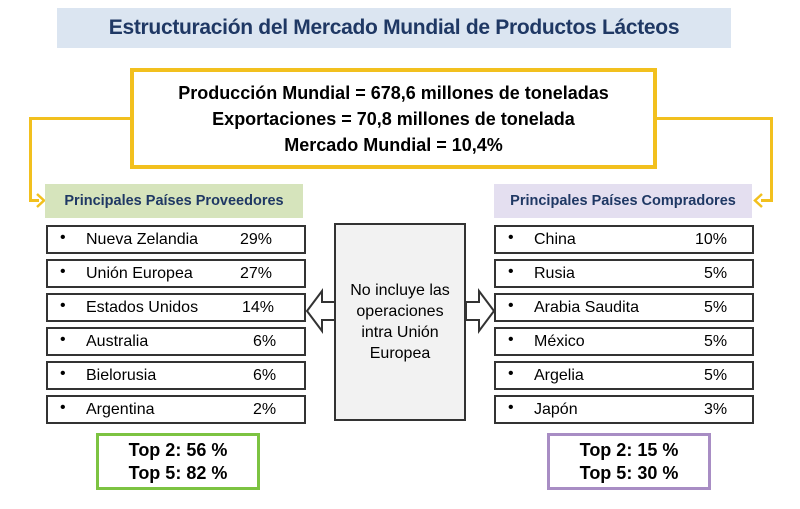 The height and width of the screenshot is (509, 800). What do you see at coordinates (556, 409) in the screenshot?
I see `buyer-name: Japón` at bounding box center [556, 409].